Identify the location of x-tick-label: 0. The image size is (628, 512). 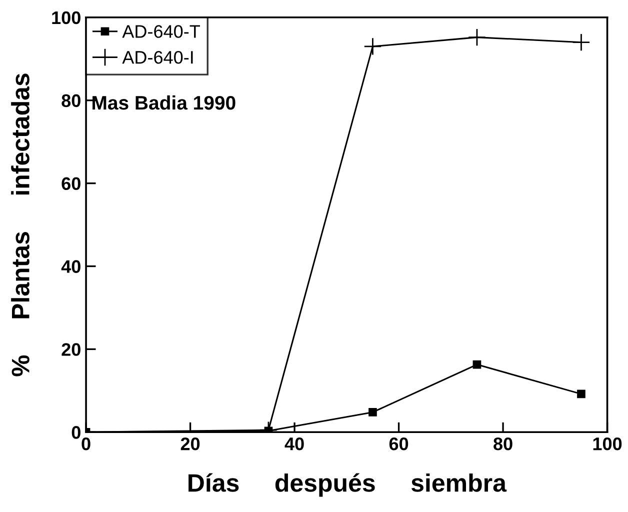
(86, 443).